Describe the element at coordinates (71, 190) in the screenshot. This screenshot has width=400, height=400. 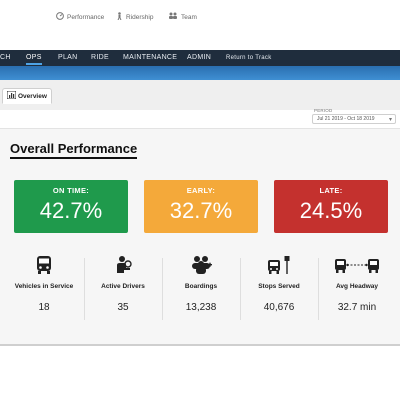
I see `on-time-label: ON TIME:` at that location.